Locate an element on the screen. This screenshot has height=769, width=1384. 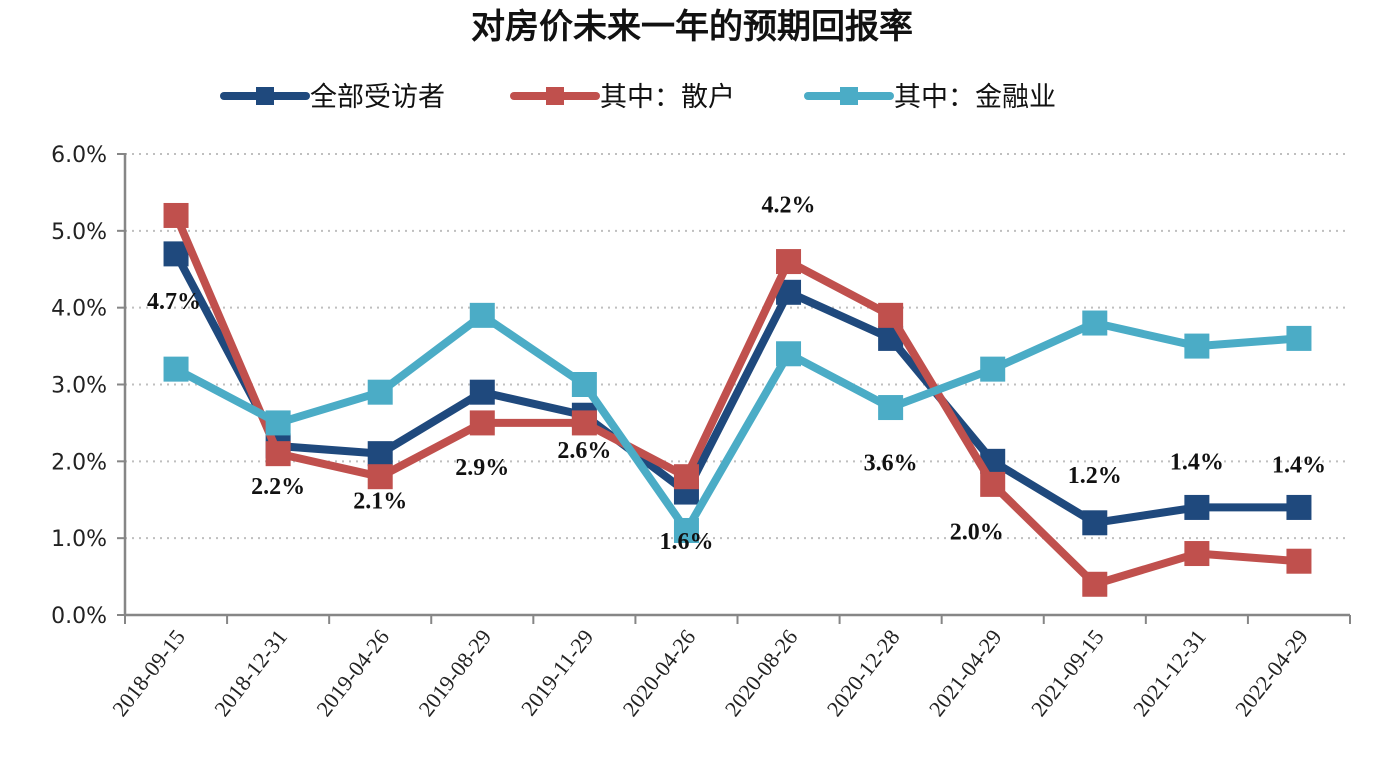
y-tick-label: 2.0% is located at coordinates (79, 462).